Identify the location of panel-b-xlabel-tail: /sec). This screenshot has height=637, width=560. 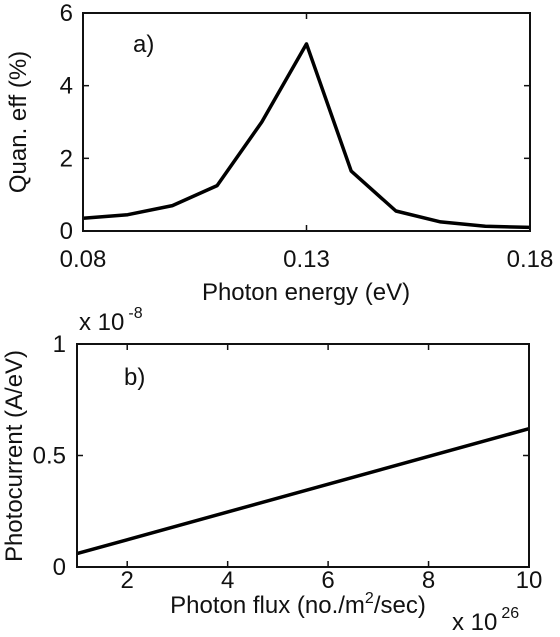
(400, 605).